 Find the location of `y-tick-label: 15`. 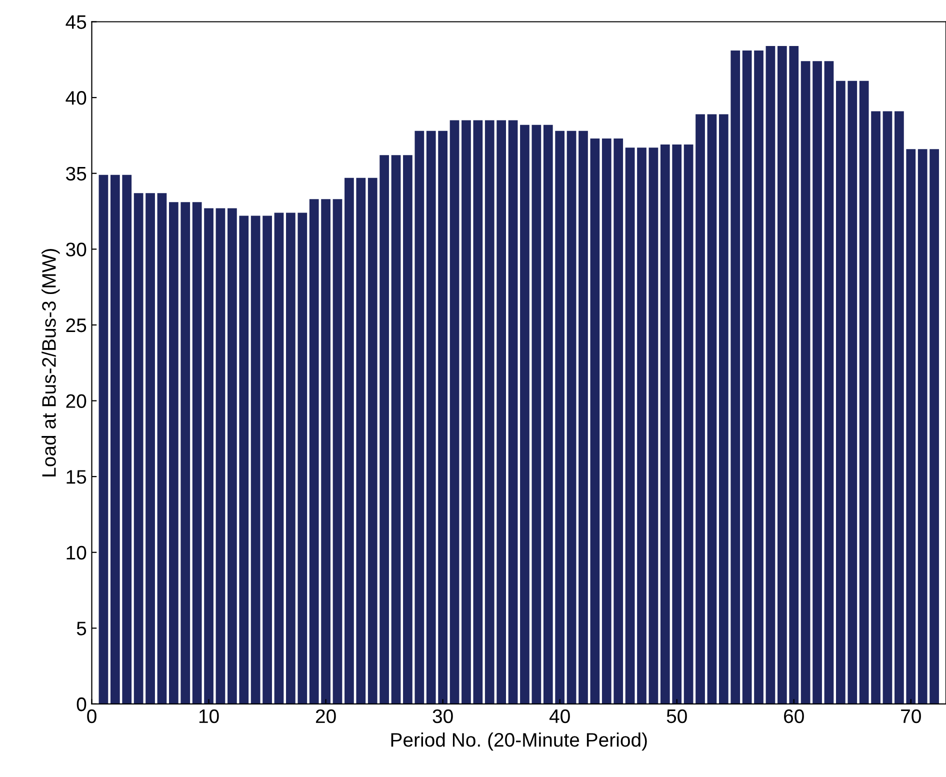

y-tick-label: 15 is located at coordinates (76, 477).